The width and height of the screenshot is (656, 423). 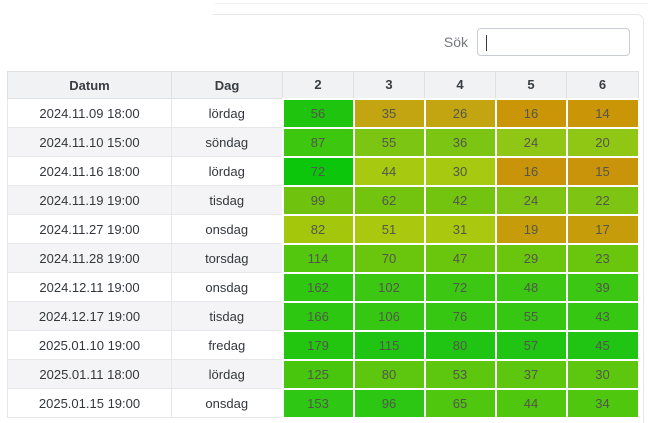 What do you see at coordinates (89, 403) in the screenshot?
I see `datum-cell: 2025.01.15 19:00` at bounding box center [89, 403].